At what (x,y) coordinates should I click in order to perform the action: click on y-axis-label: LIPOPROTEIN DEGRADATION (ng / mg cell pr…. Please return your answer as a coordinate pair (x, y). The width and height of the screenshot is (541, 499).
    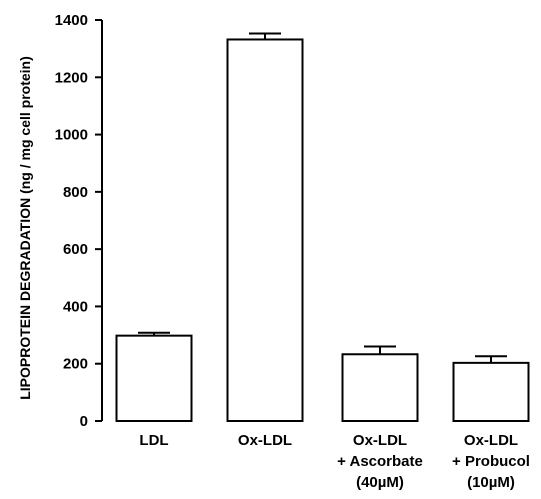
    Looking at the image, I should click on (25, 228).